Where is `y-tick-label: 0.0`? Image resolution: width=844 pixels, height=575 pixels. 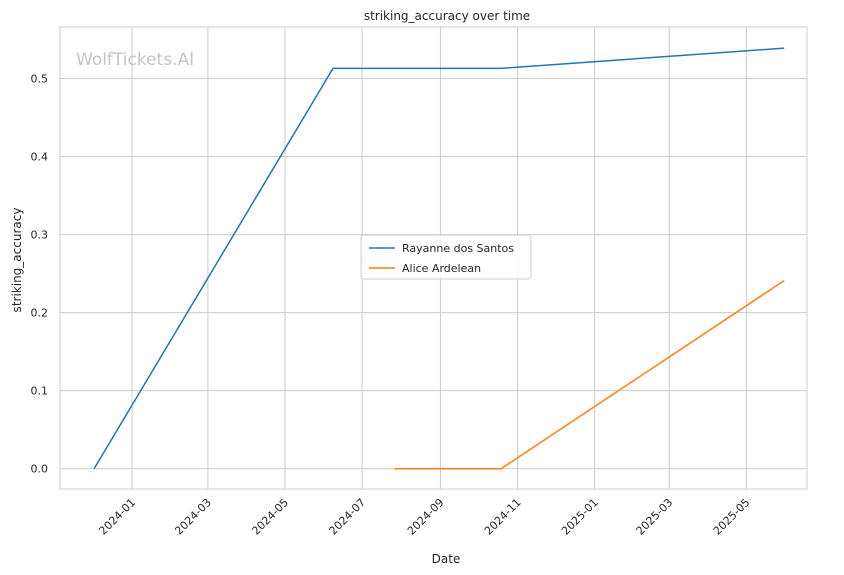
y-tick-label: 0.0 is located at coordinates (40, 469).